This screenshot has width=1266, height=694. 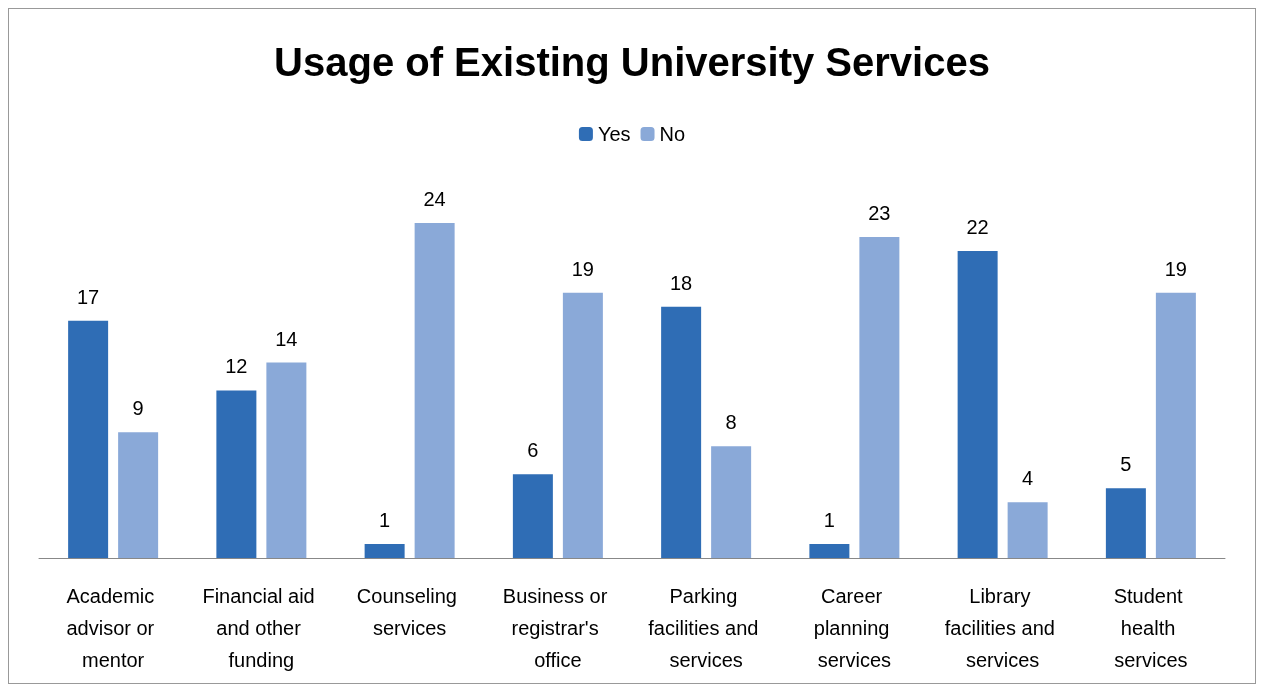 I want to click on x-tick-label: Counseling services, so click(x=409, y=612).